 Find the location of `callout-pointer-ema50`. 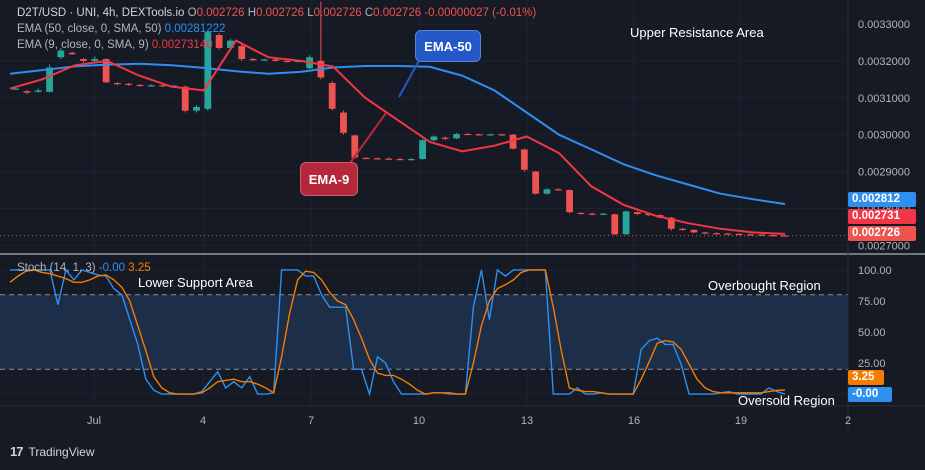

callout-pointer-ema50 is located at coordinates (410, 76).